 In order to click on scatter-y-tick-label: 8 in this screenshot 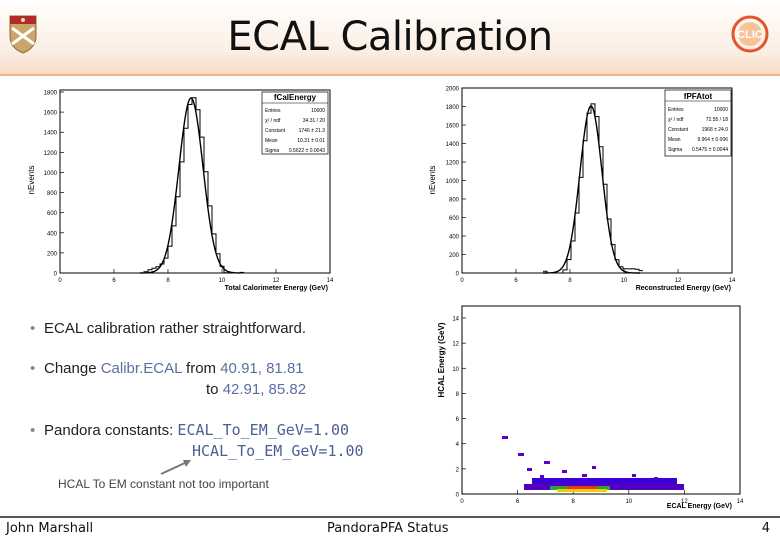, I will do `click(458, 395)`.